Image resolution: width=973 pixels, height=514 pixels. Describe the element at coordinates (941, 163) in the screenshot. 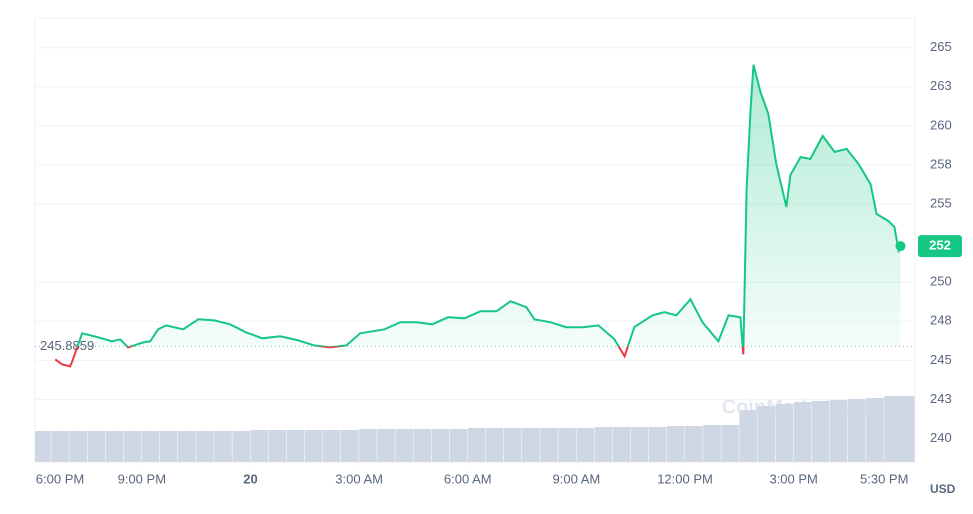

I see `y-tick-label: 258` at that location.